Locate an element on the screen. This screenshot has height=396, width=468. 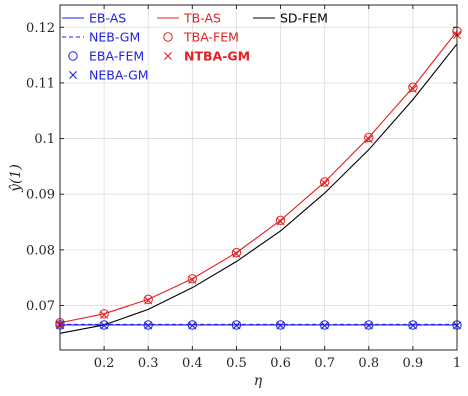
x-tick-label: 0.8 is located at coordinates (368, 363).